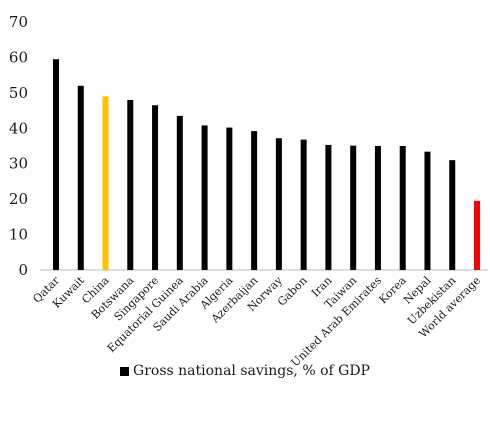  What do you see at coordinates (23, 270) in the screenshot?
I see `y-tick-label: 0` at bounding box center [23, 270].